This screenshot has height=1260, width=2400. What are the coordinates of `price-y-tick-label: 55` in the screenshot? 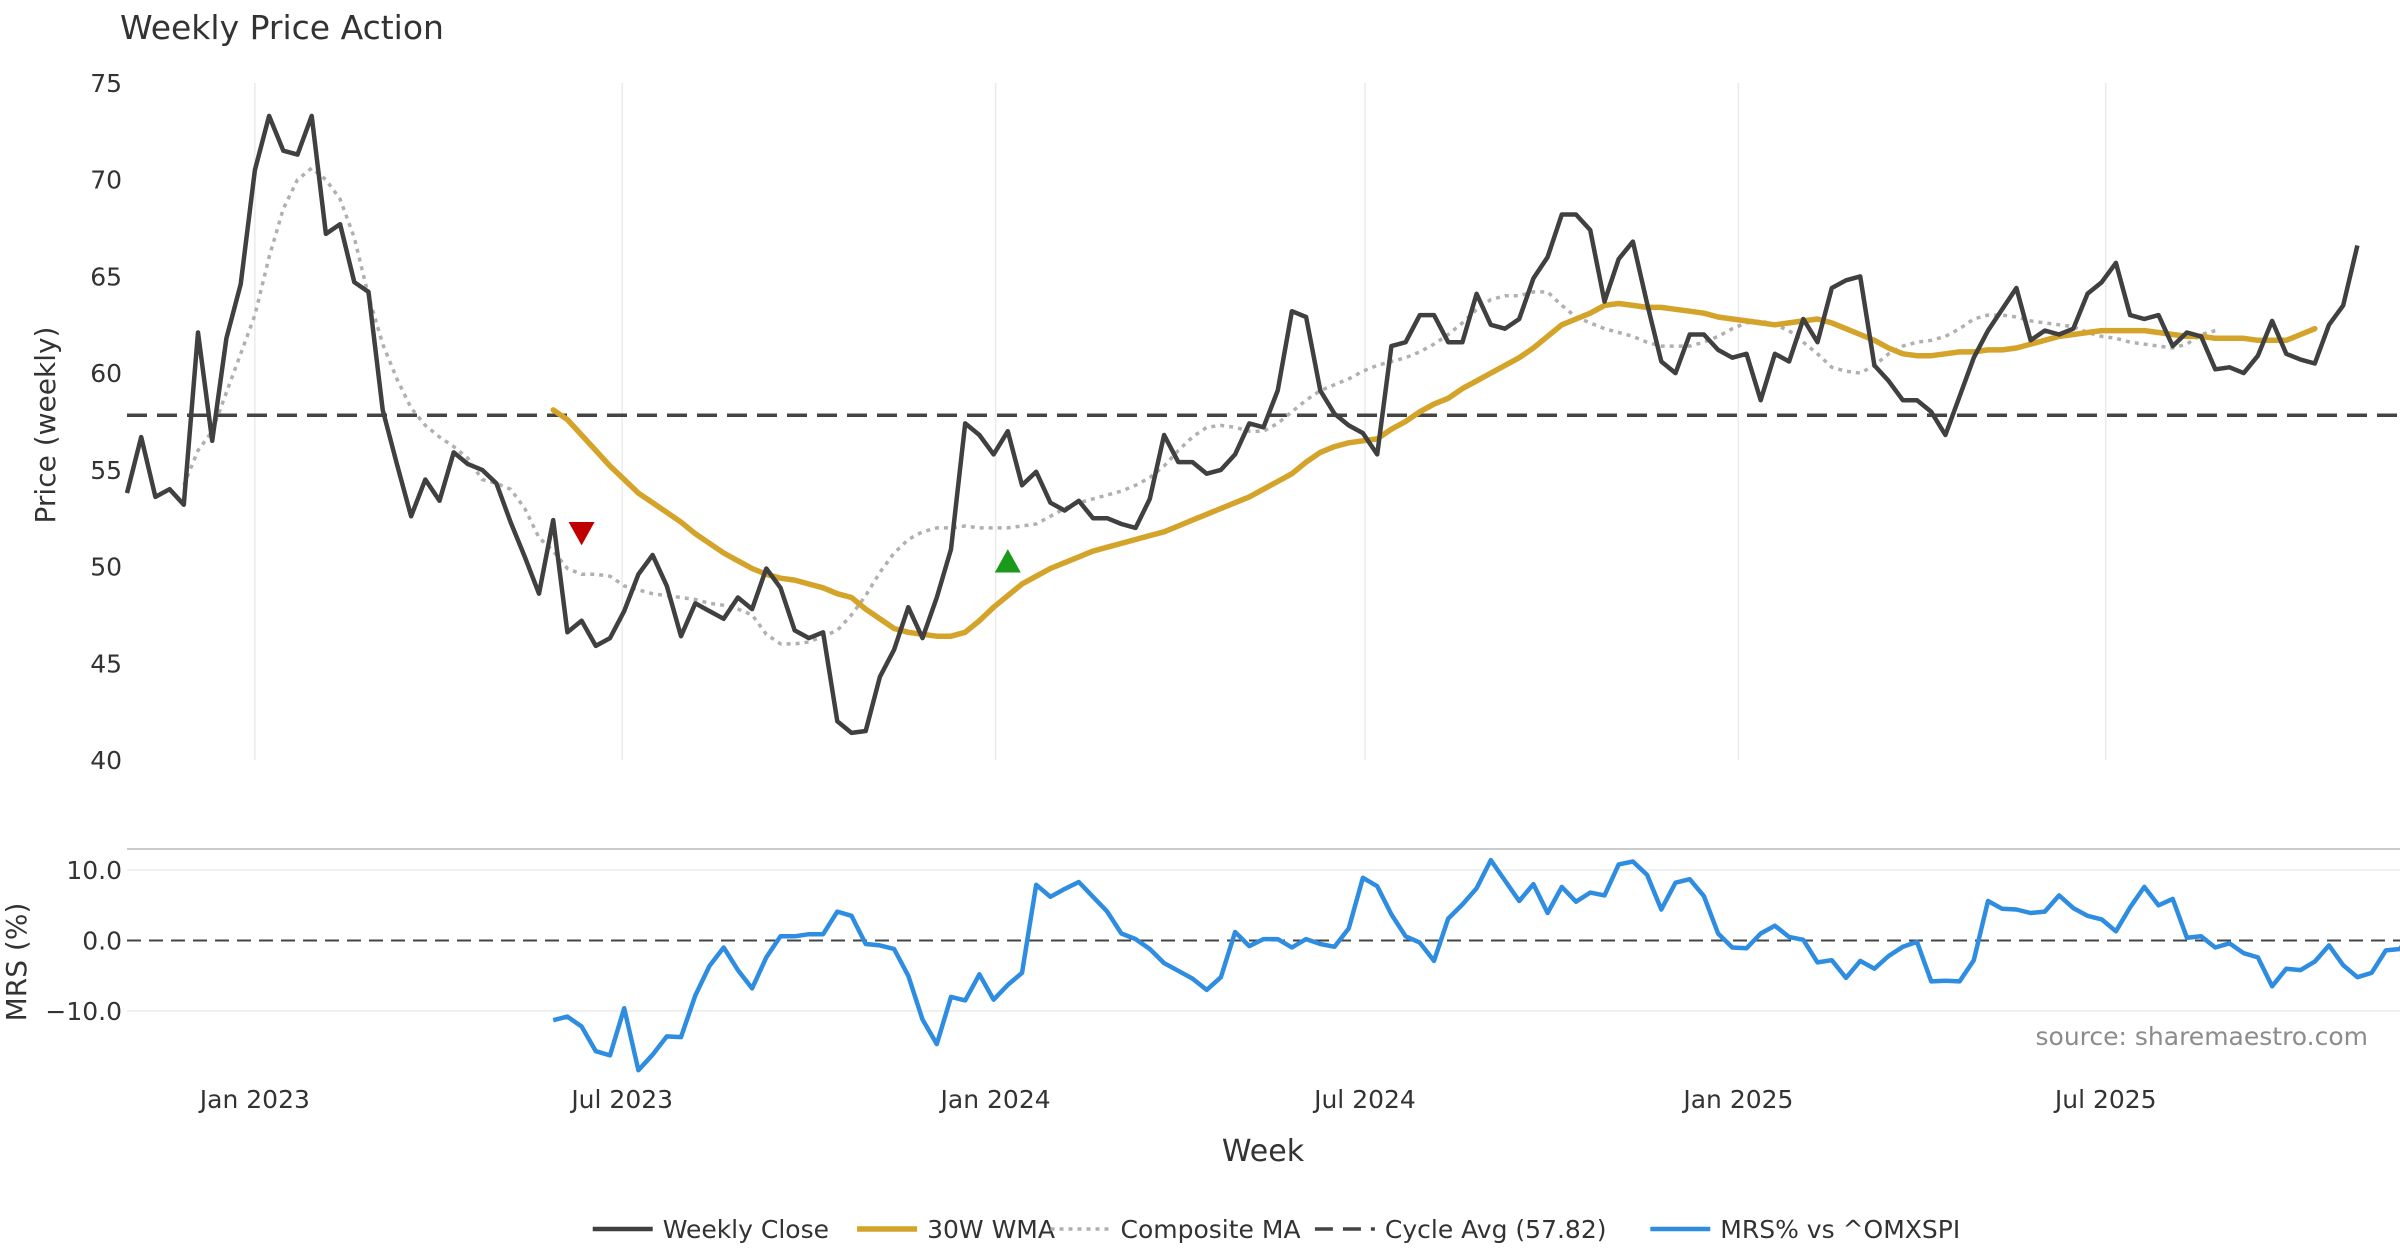 It's located at (106, 470).